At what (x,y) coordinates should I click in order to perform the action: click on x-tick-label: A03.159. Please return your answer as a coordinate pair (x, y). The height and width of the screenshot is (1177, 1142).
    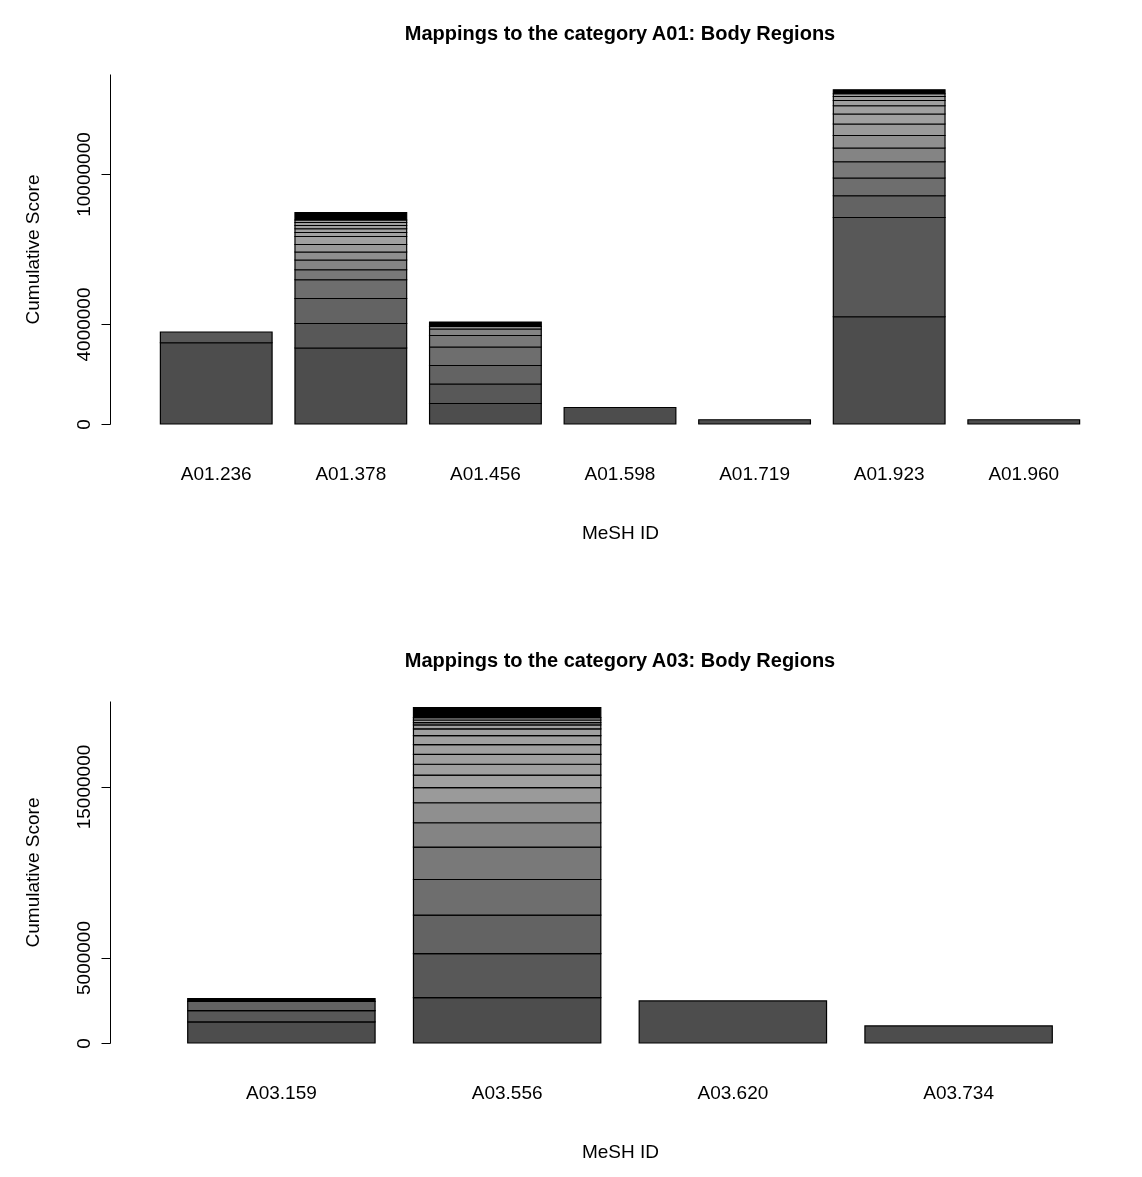
    Looking at the image, I should click on (281, 1092).